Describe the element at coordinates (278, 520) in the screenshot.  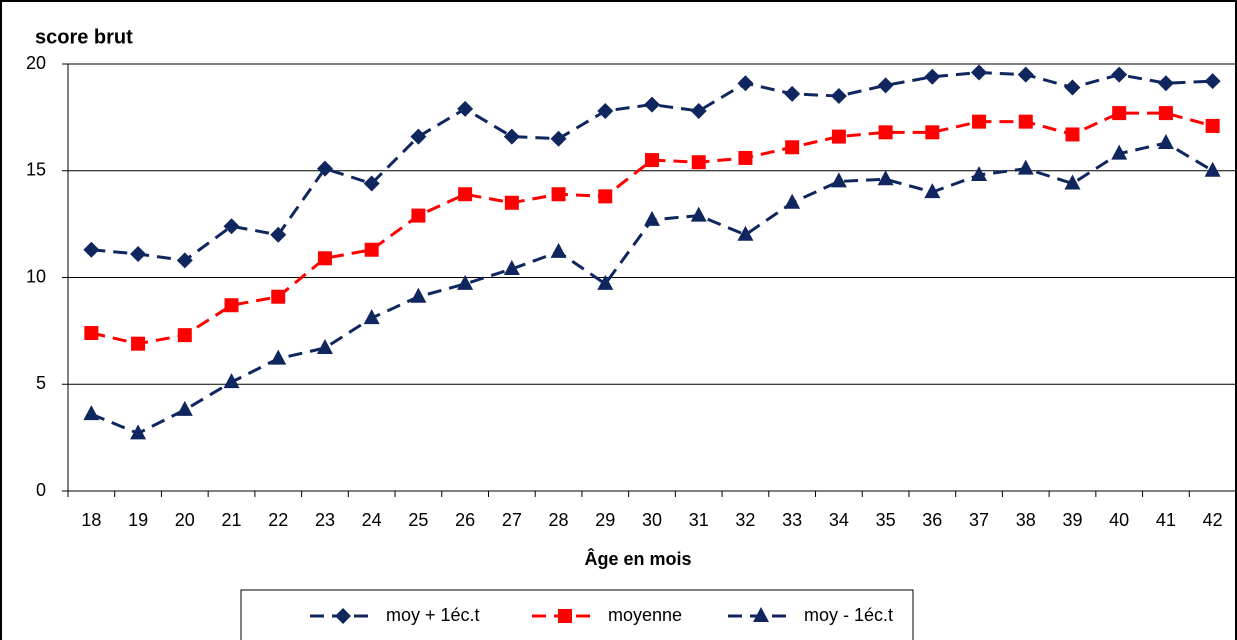
I see `x-tick-label: 22` at that location.